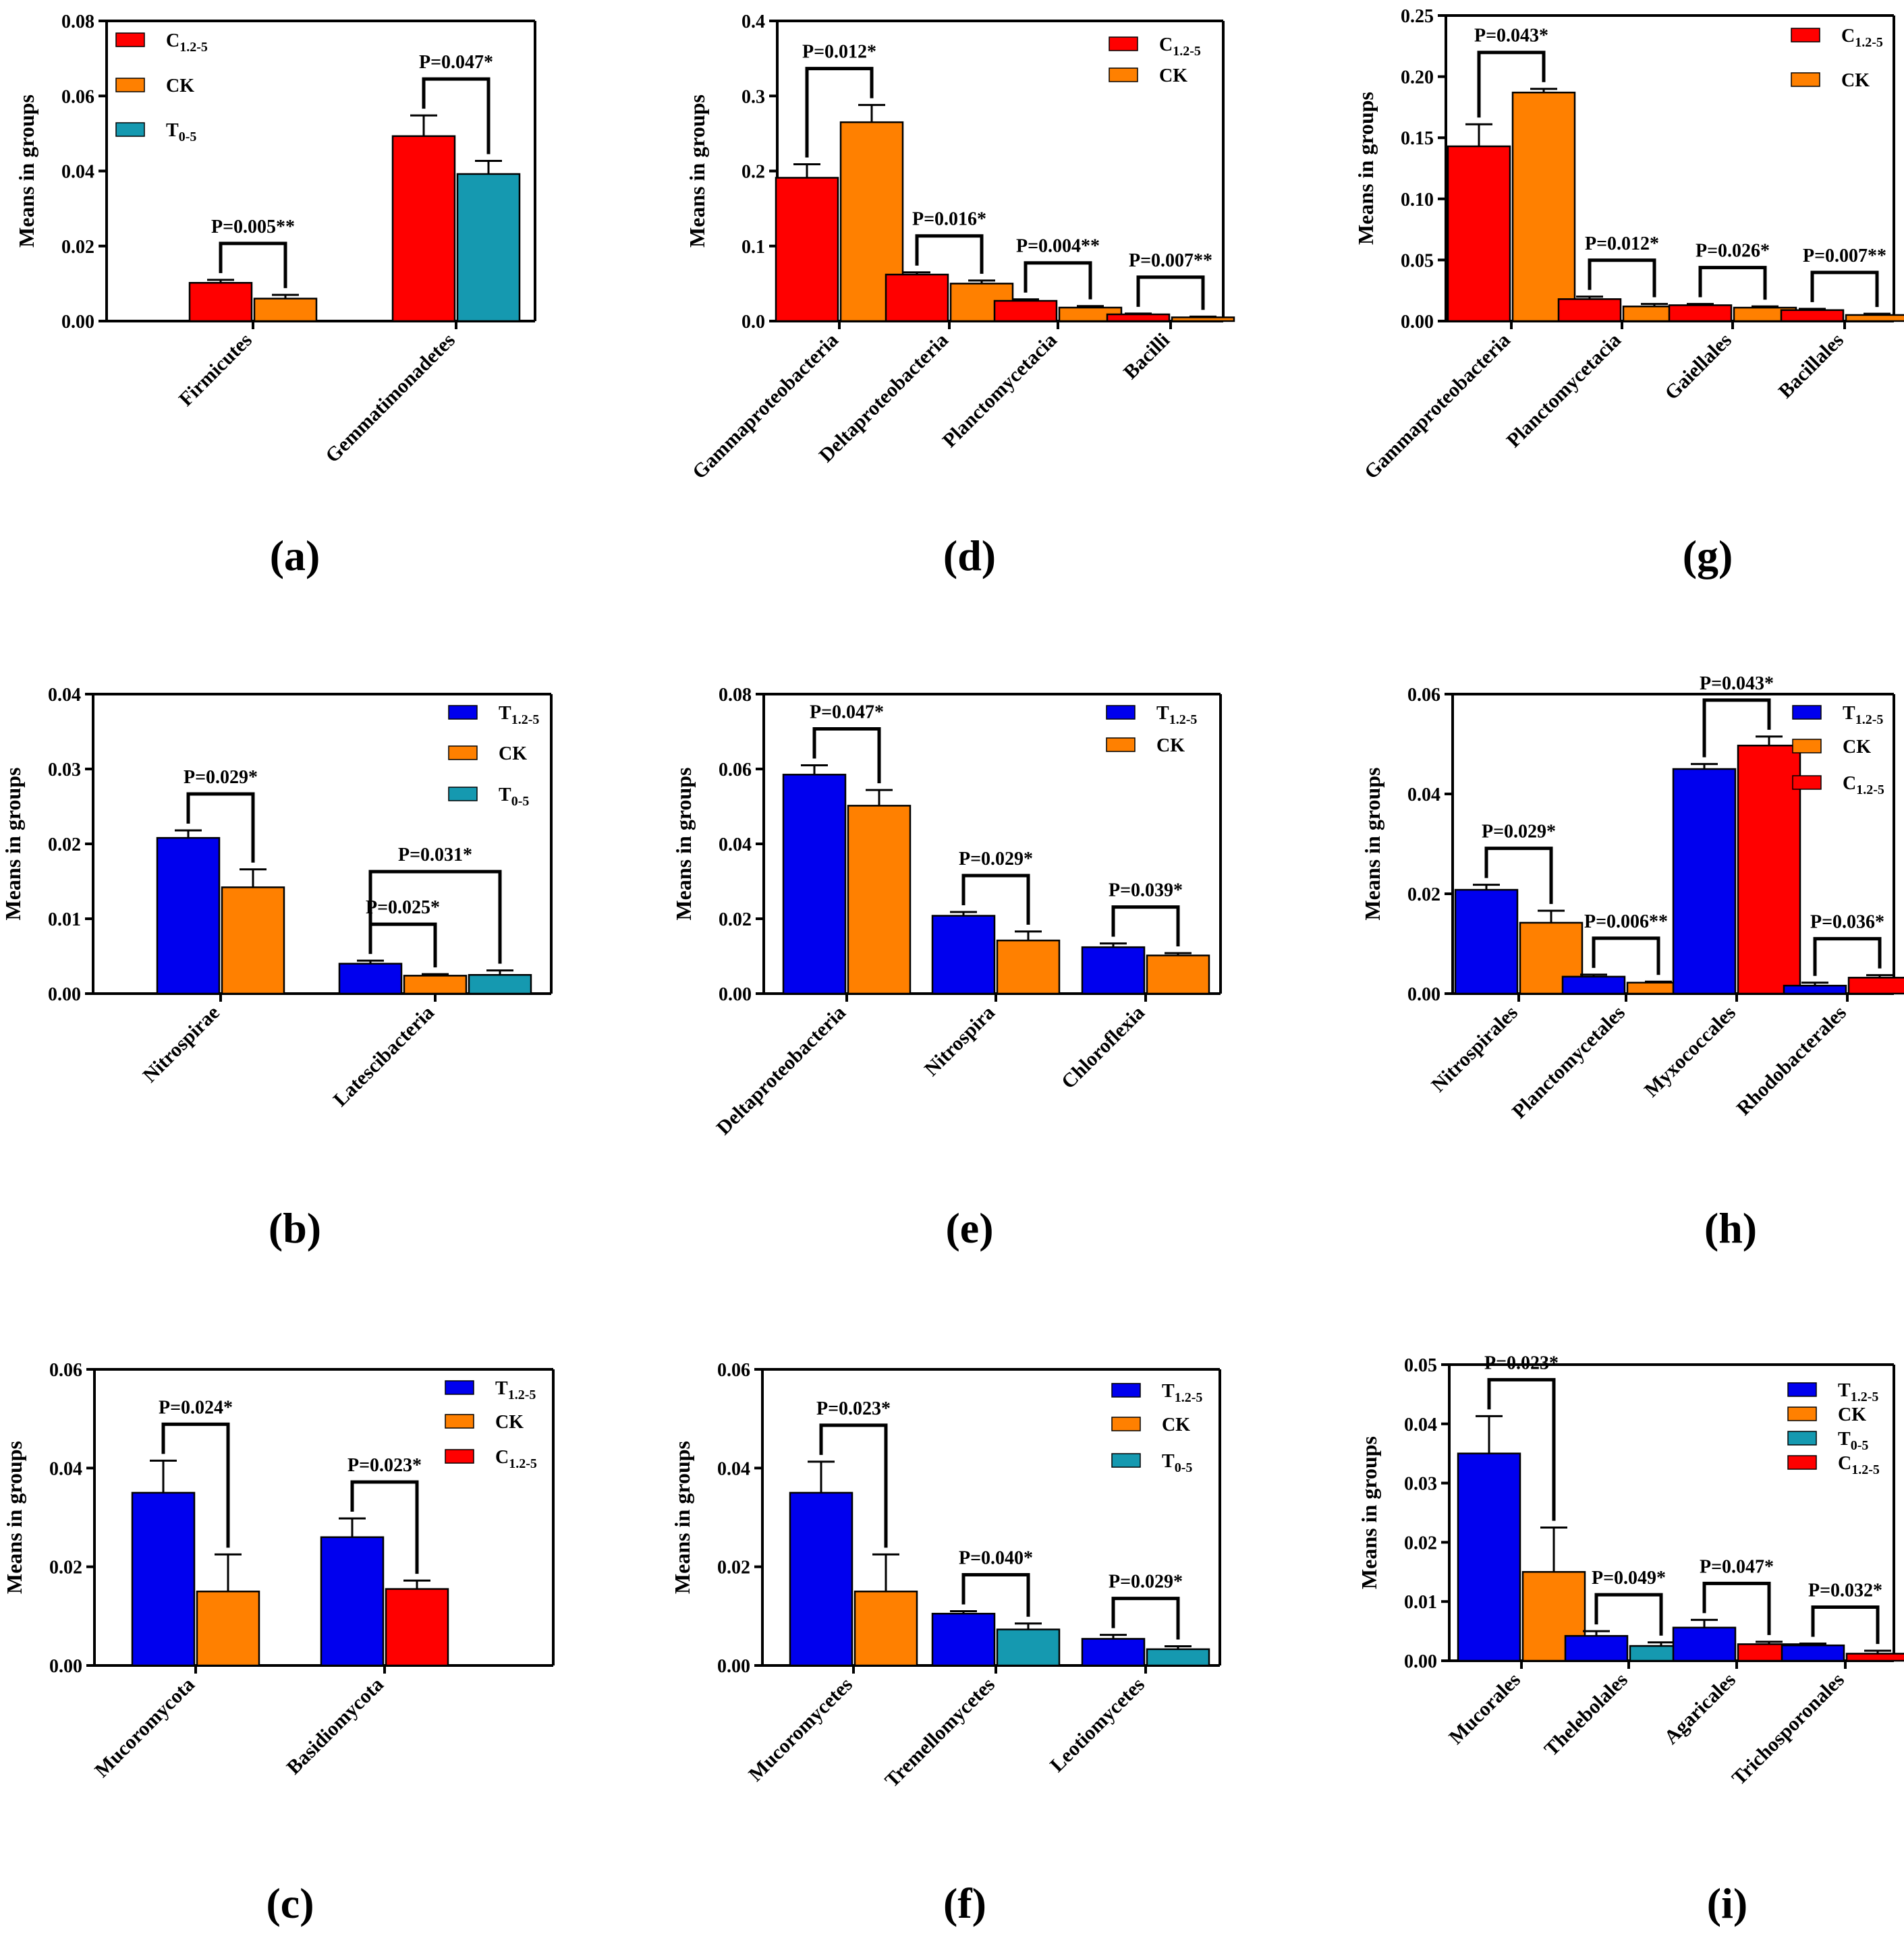 This screenshot has height=1938, width=1904. Describe the element at coordinates (1000, 390) in the screenshot. I see `category-label: Planctomycetacia` at that location.